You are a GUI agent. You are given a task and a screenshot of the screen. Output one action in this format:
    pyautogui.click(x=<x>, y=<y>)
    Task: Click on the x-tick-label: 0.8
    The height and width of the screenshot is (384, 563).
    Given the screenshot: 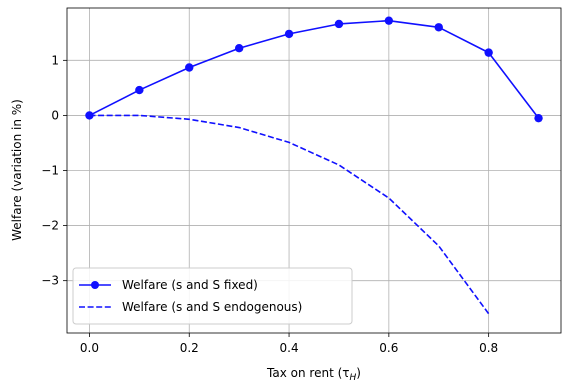 What is the action you would take?
    pyautogui.click(x=488, y=348)
    